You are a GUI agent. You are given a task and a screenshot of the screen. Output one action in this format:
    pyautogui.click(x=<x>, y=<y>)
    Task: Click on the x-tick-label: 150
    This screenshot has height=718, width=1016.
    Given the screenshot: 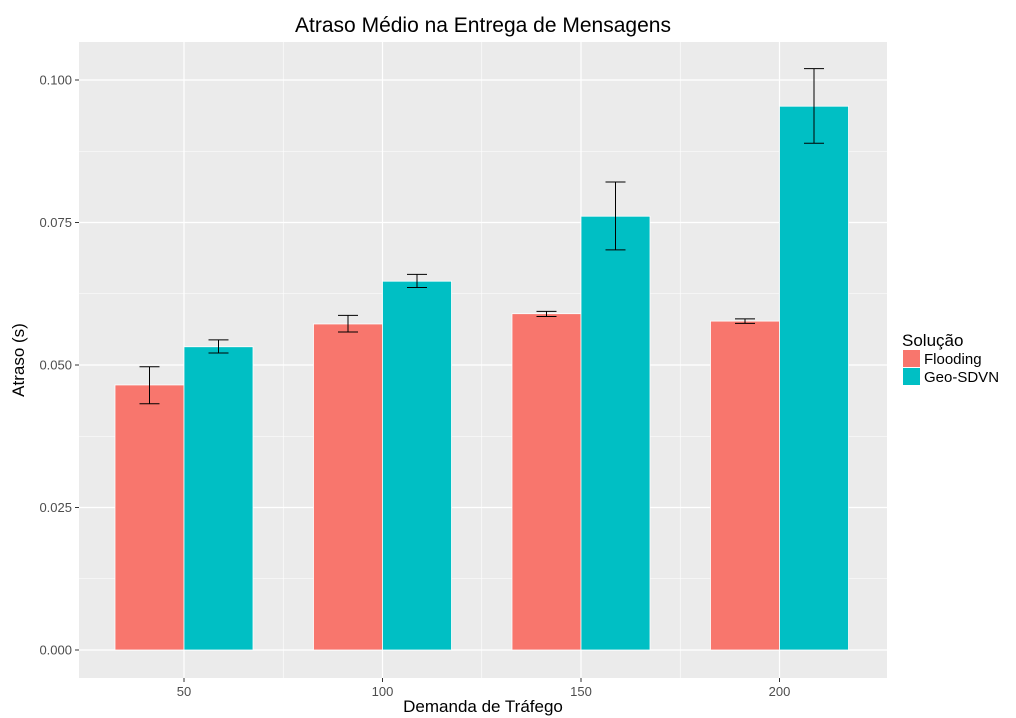 What is the action you would take?
    pyautogui.click(x=581, y=691)
    